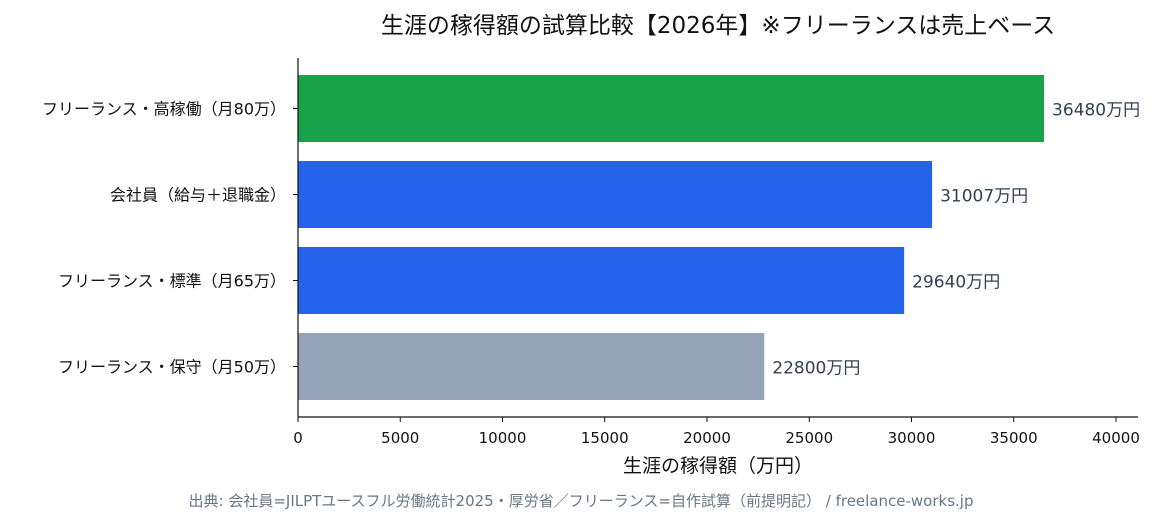 The image size is (1162, 524). I want to click on value-label: 22800万円, so click(816, 369).